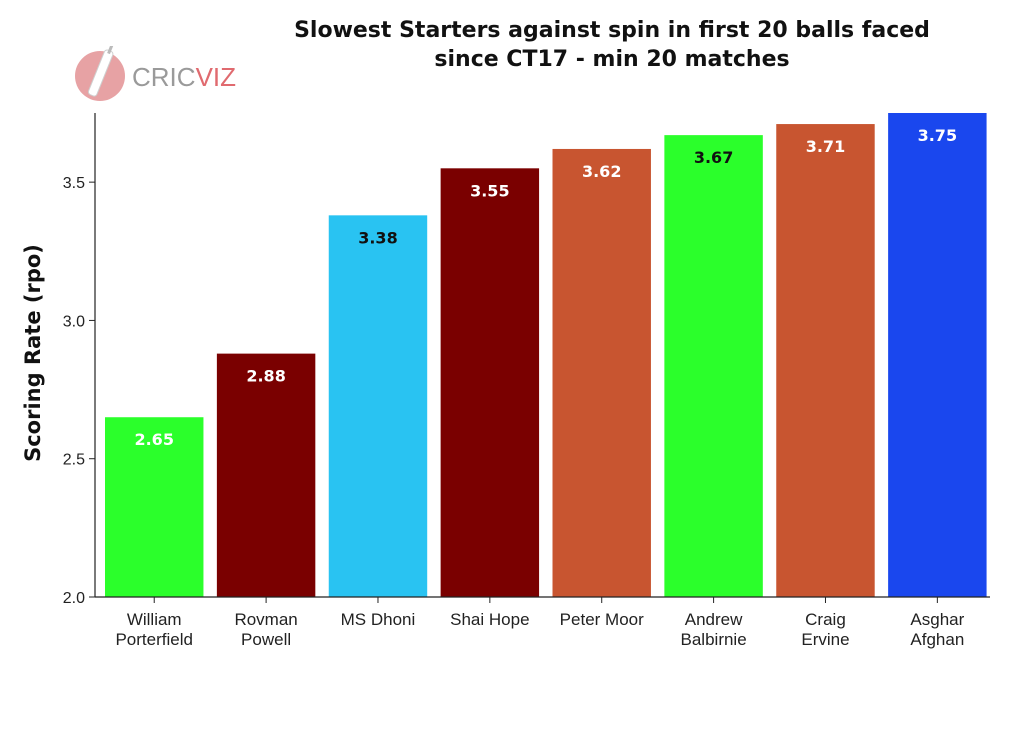 The height and width of the screenshot is (745, 1024). I want to click on y-tick-label: 3.0, so click(74, 321).